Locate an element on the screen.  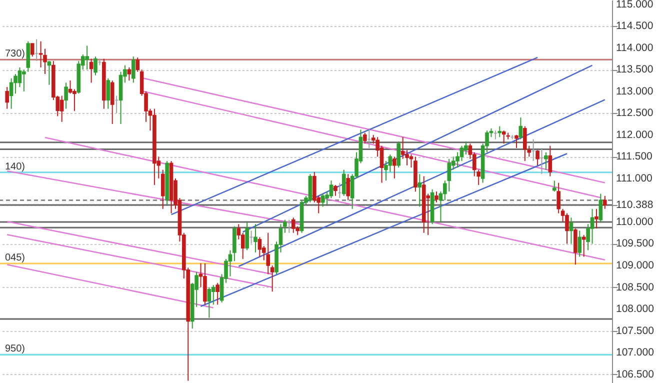
annotation: 730) is located at coordinates (15, 54).